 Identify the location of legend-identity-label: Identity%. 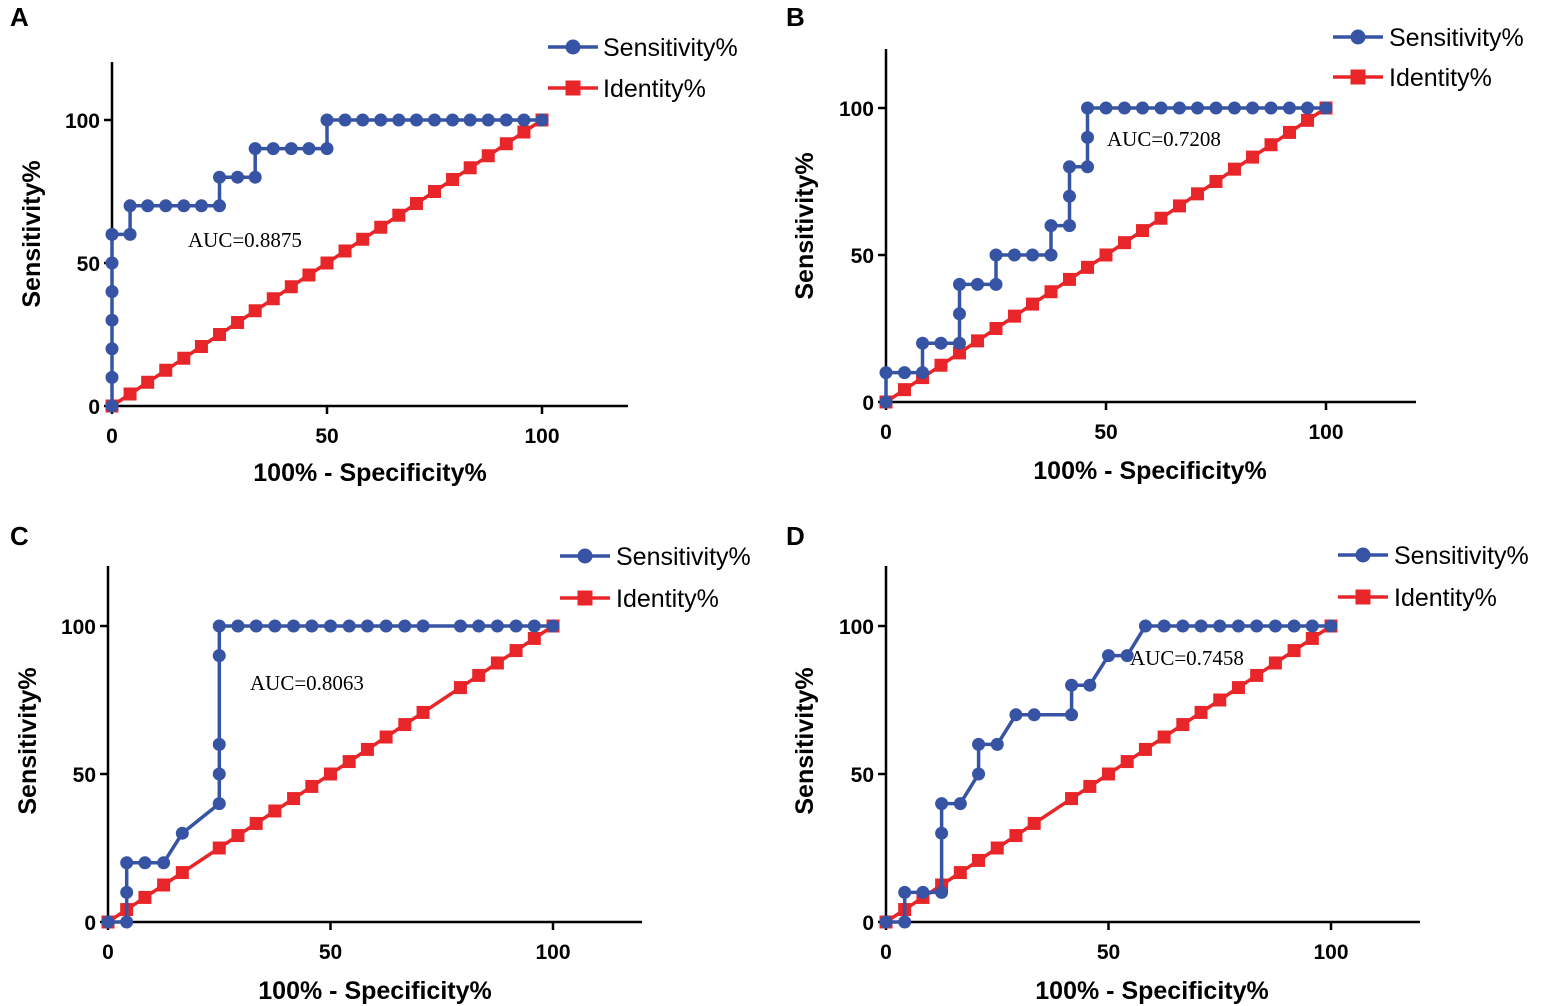
(1440, 78).